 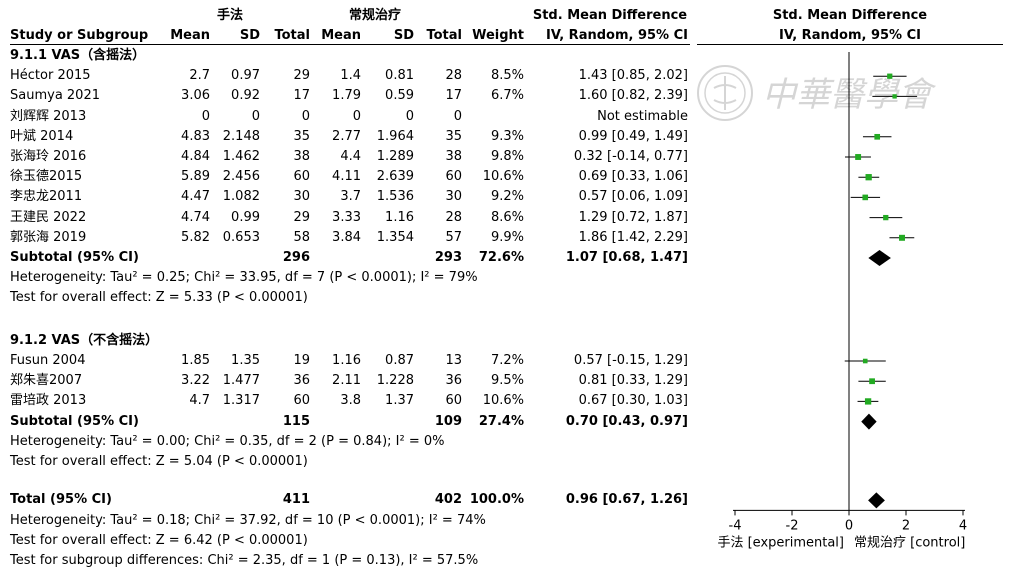 I want to click on study-mean2: 3.8, so click(x=350, y=401).